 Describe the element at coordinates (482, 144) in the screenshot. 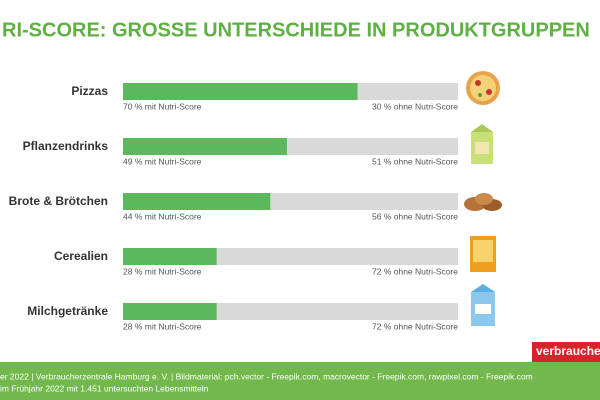

I see `icon-drink` at that location.